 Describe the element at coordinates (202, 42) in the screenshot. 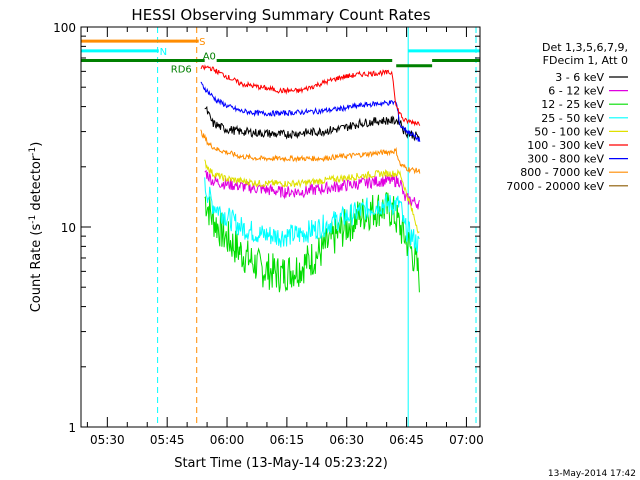

I see `flag-label-s: S` at that location.